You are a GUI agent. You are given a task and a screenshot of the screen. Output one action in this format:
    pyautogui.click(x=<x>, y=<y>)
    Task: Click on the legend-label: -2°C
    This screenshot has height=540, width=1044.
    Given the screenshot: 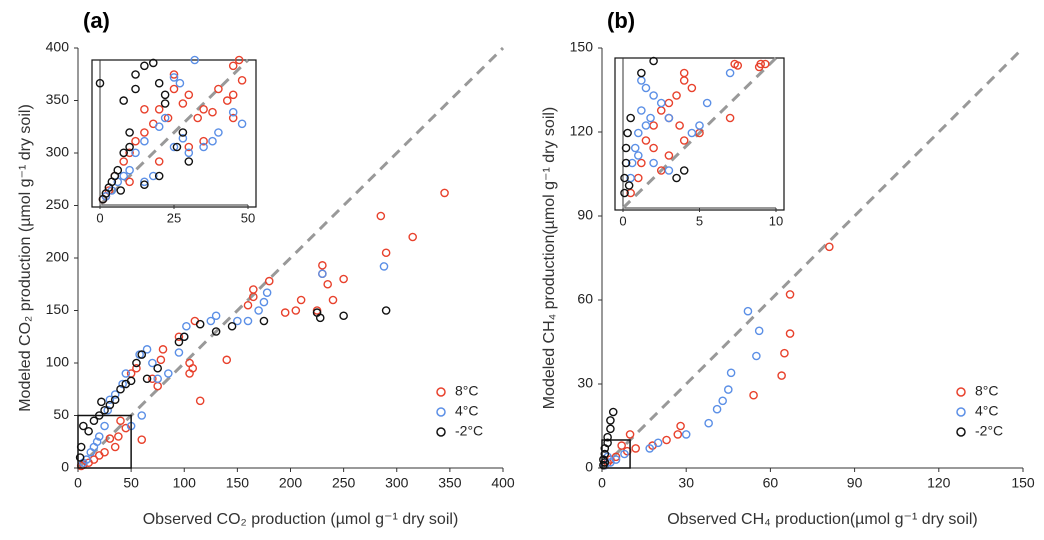 What is the action you would take?
    pyautogui.click(x=989, y=431)
    